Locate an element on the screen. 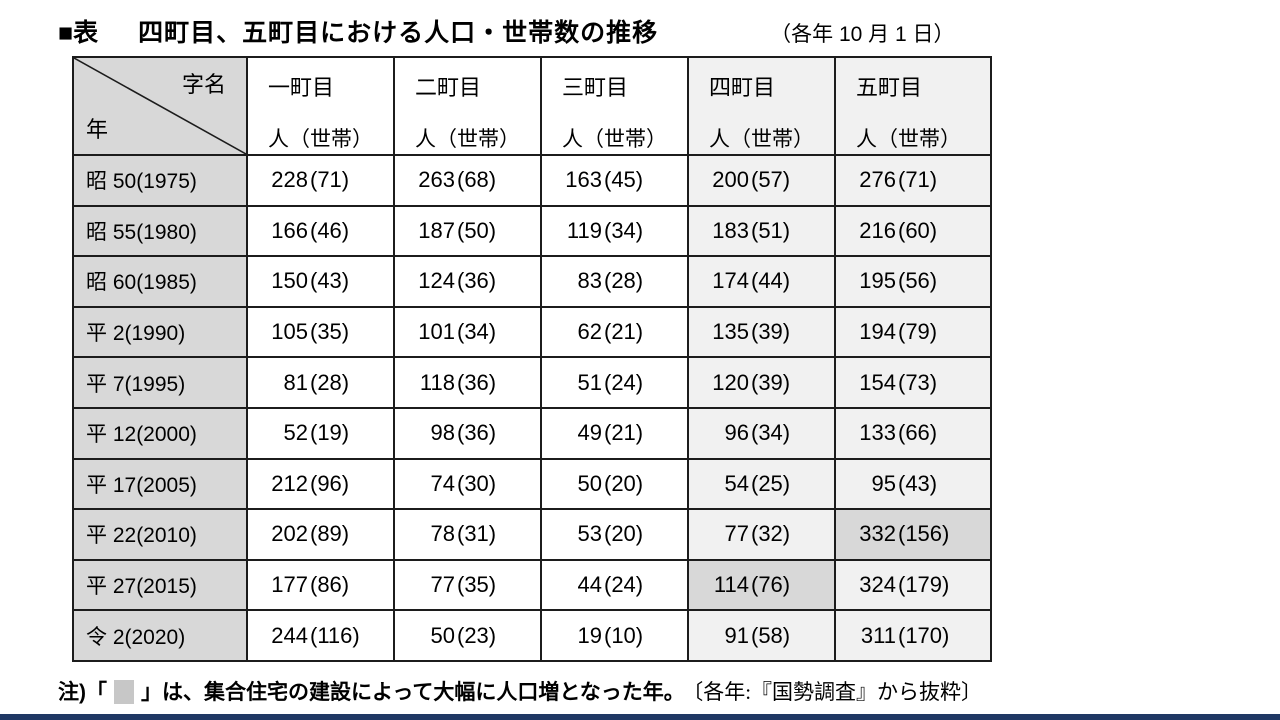 The width and height of the screenshot is (1280, 720). population-value: 276 is located at coordinates (877, 180).